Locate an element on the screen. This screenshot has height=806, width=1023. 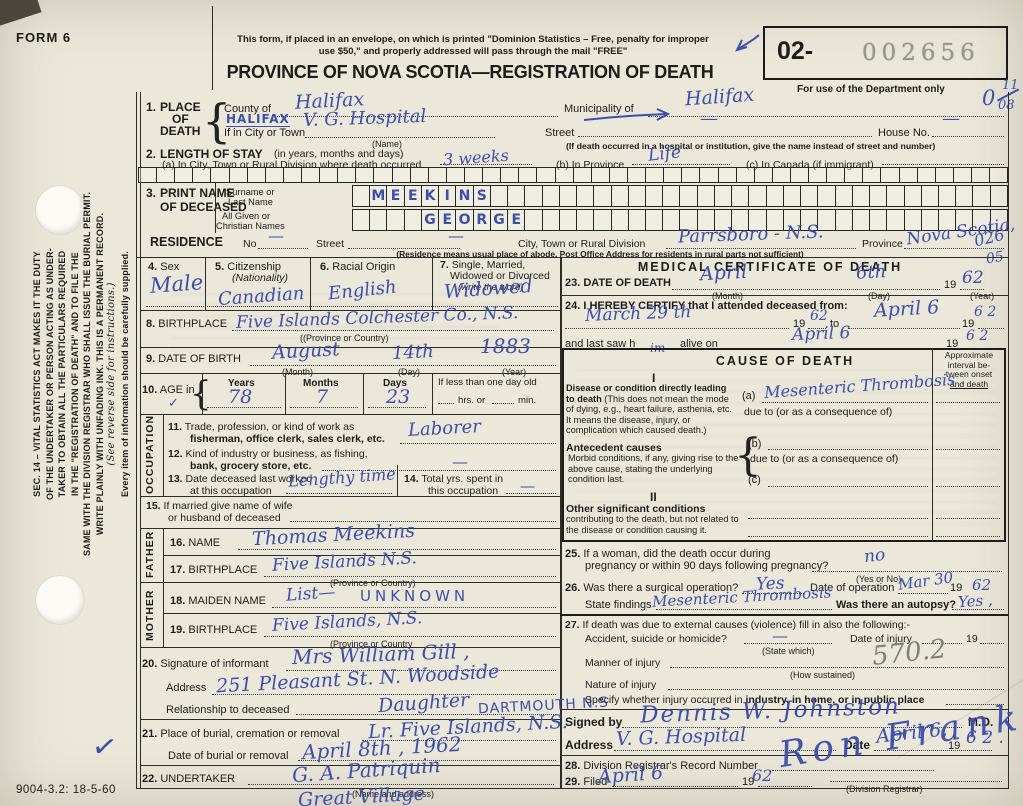
q2c-label: (c) In Canada (if immigrant) is located at coordinates (810, 165).